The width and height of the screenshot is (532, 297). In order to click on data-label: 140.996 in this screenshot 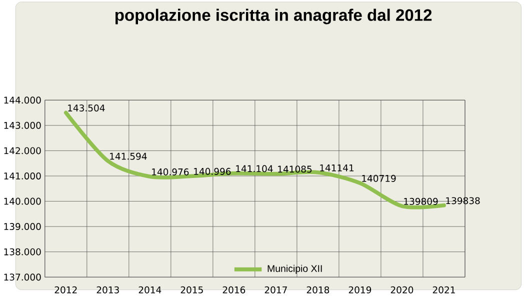, I will do `click(212, 172)`.